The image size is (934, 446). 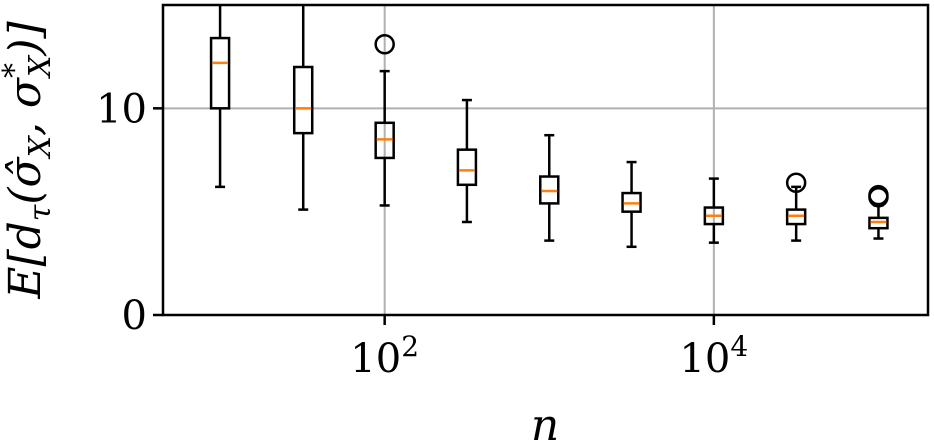 What do you see at coordinates (121, 109) in the screenshot?
I see `y-tick-label: 10` at bounding box center [121, 109].